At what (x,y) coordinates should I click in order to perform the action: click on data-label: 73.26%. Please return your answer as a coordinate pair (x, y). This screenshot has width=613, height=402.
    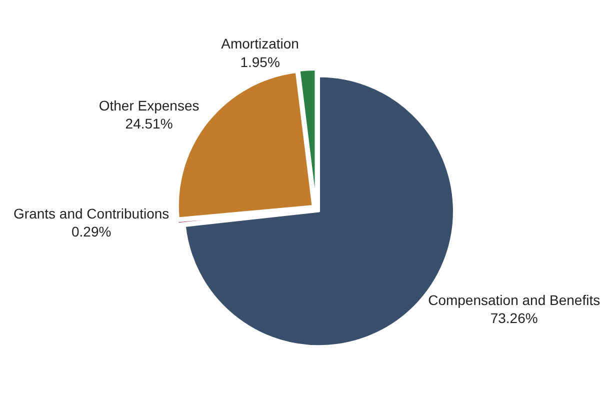
    Looking at the image, I should click on (514, 318).